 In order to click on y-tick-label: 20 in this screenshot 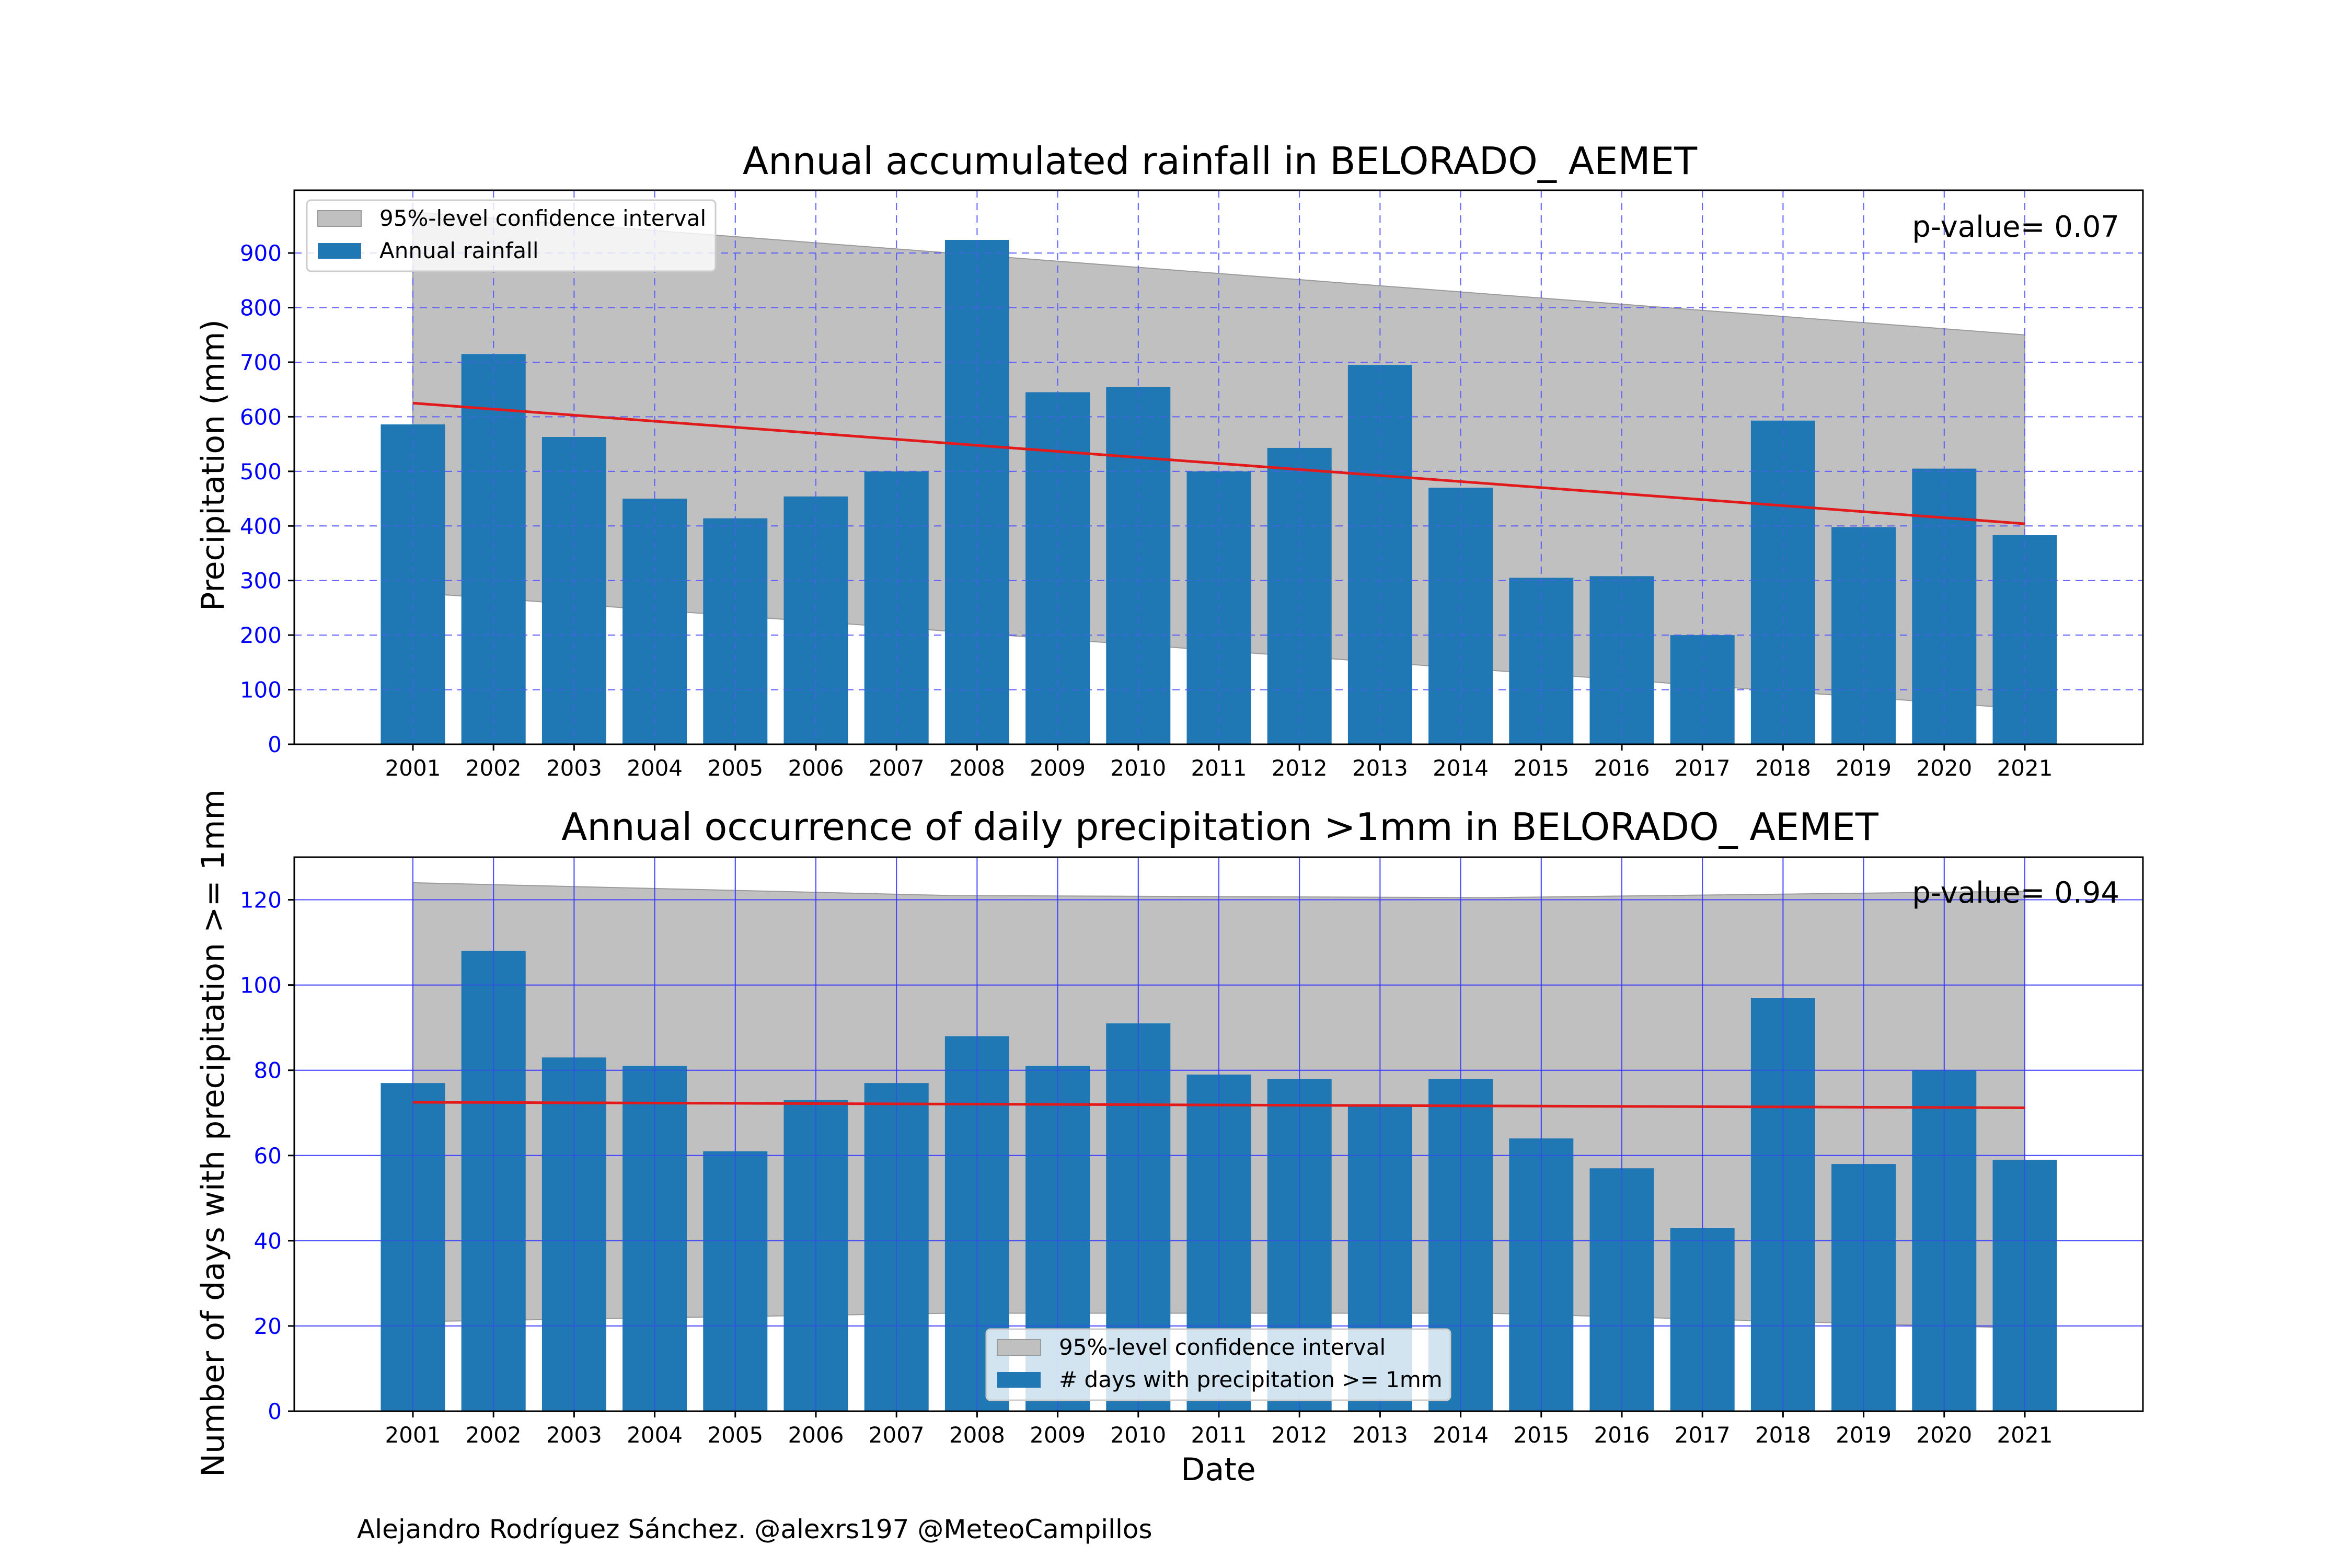, I will do `click(268, 1326)`.